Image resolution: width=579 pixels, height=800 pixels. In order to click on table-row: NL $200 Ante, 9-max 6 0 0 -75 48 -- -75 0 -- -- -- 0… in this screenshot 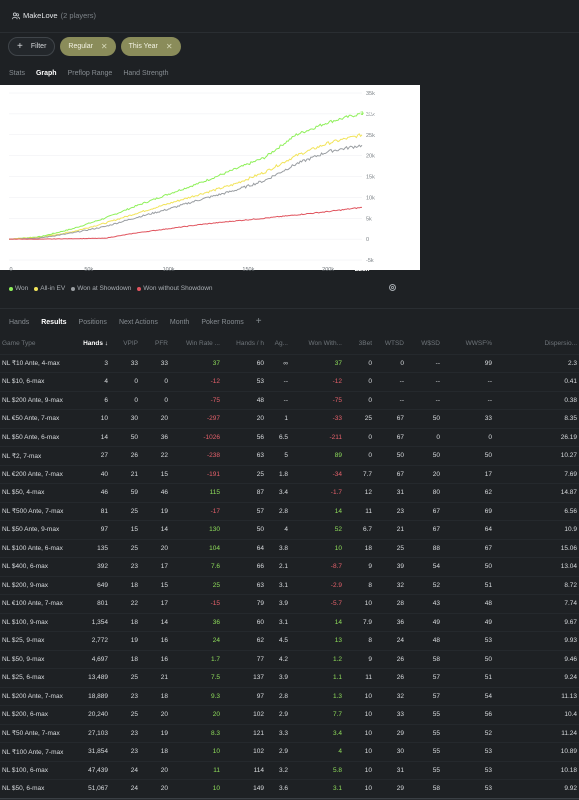, I will do `click(289, 400)`.